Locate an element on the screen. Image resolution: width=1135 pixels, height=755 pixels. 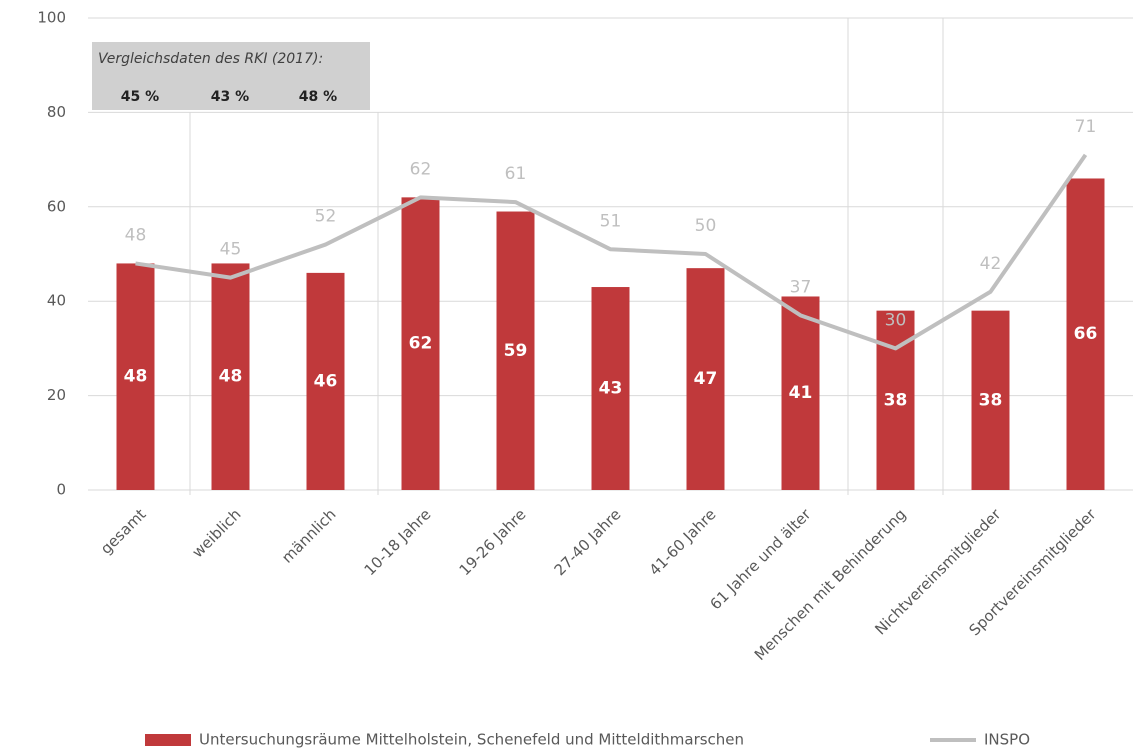
line-value-label: 45 is located at coordinates (231, 250).